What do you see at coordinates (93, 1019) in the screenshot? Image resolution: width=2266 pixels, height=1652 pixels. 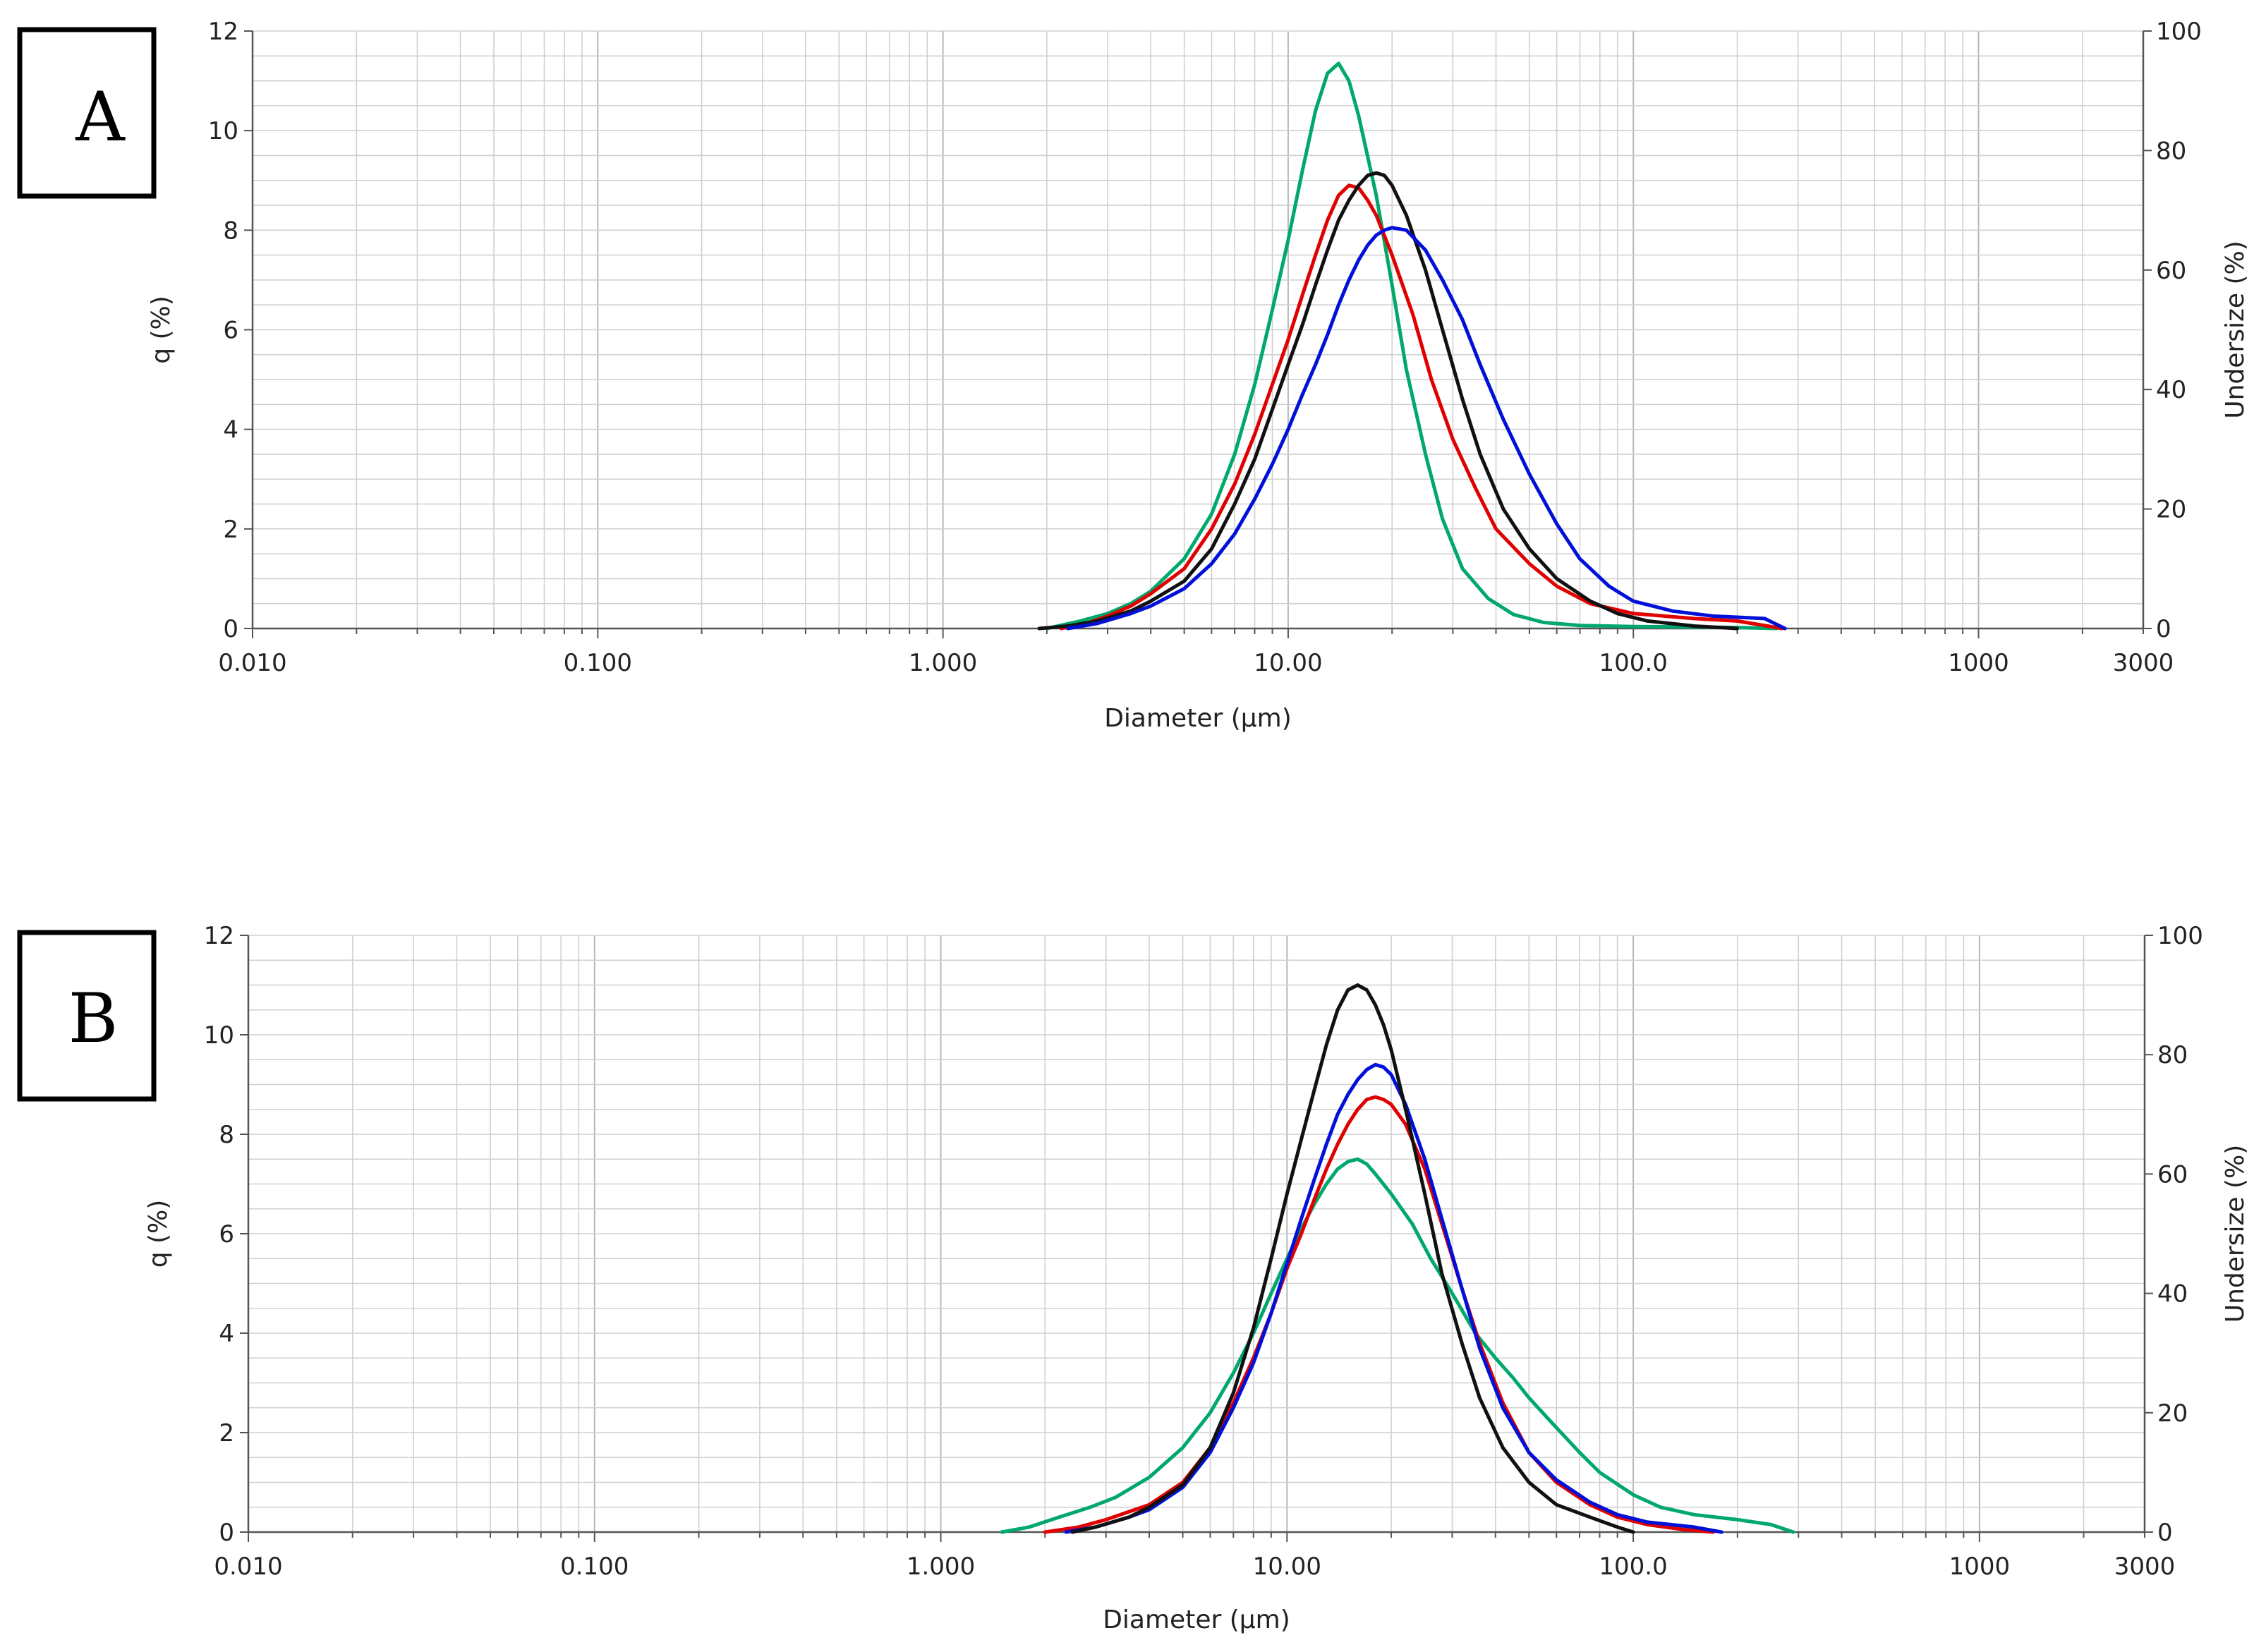 I see `panel-label: B` at bounding box center [93, 1019].